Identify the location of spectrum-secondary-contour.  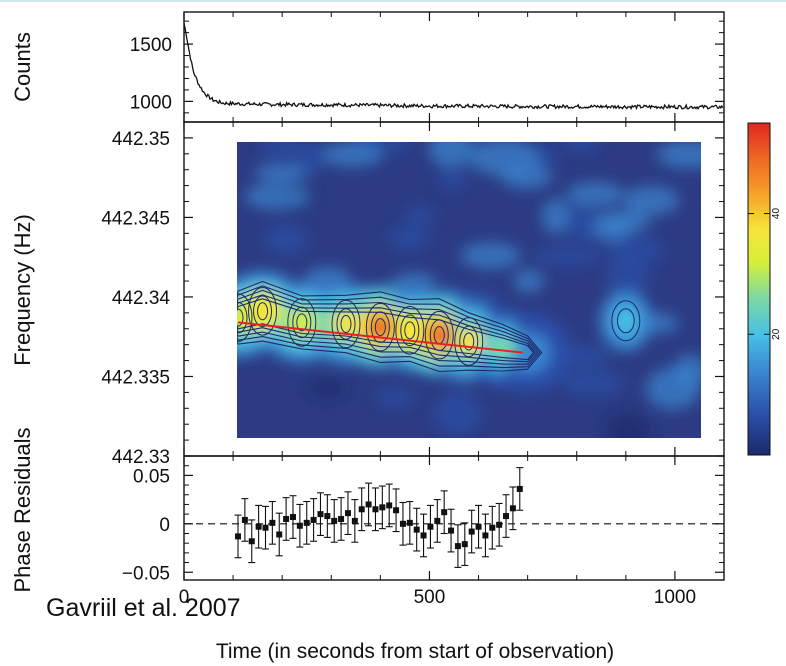
(626, 321).